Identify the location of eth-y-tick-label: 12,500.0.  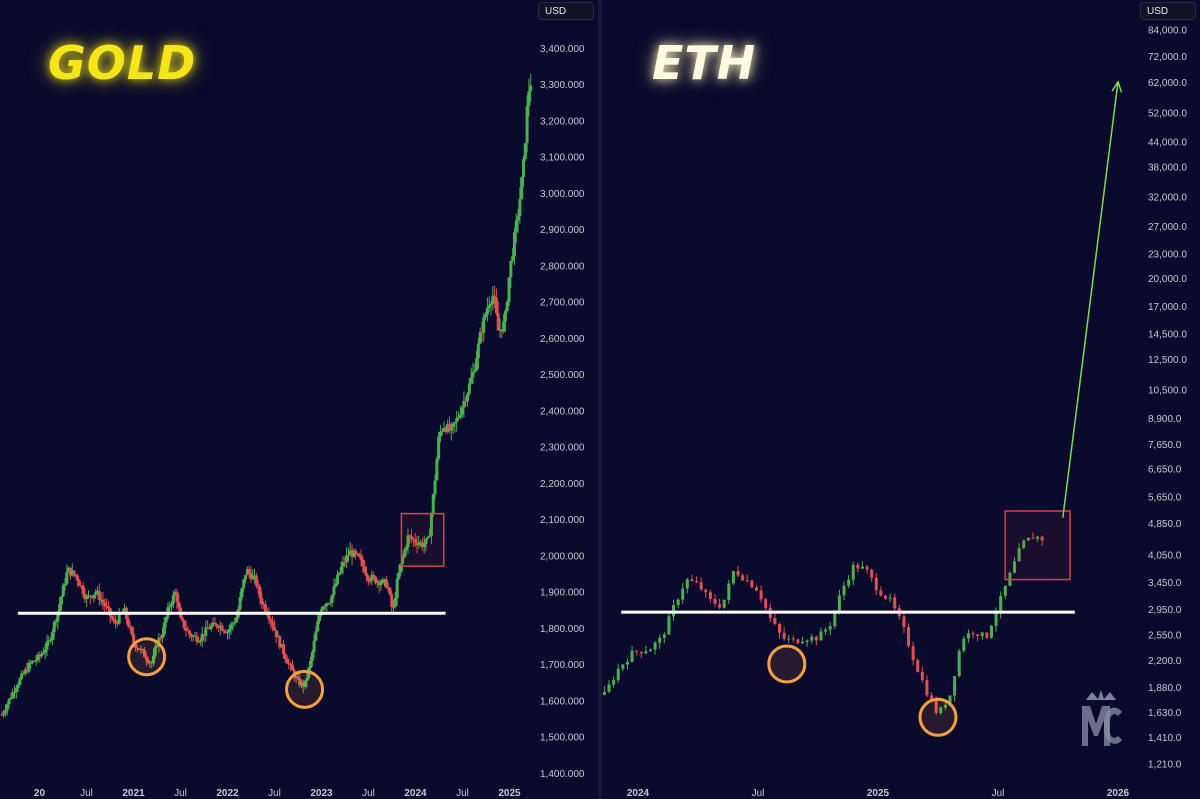
(1167, 360).